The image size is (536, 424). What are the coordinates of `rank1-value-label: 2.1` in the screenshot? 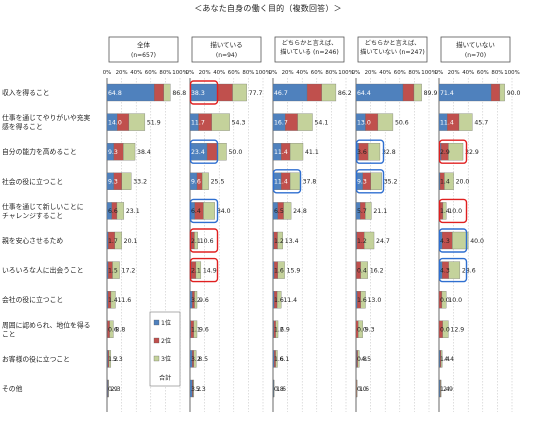 It's located at (196, 270).